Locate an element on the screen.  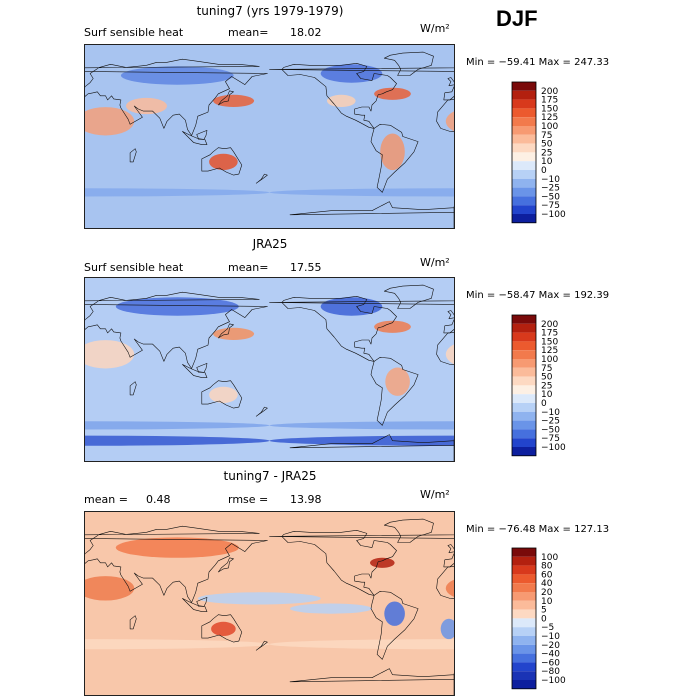
coastlines is located at coordinates (291, 372).